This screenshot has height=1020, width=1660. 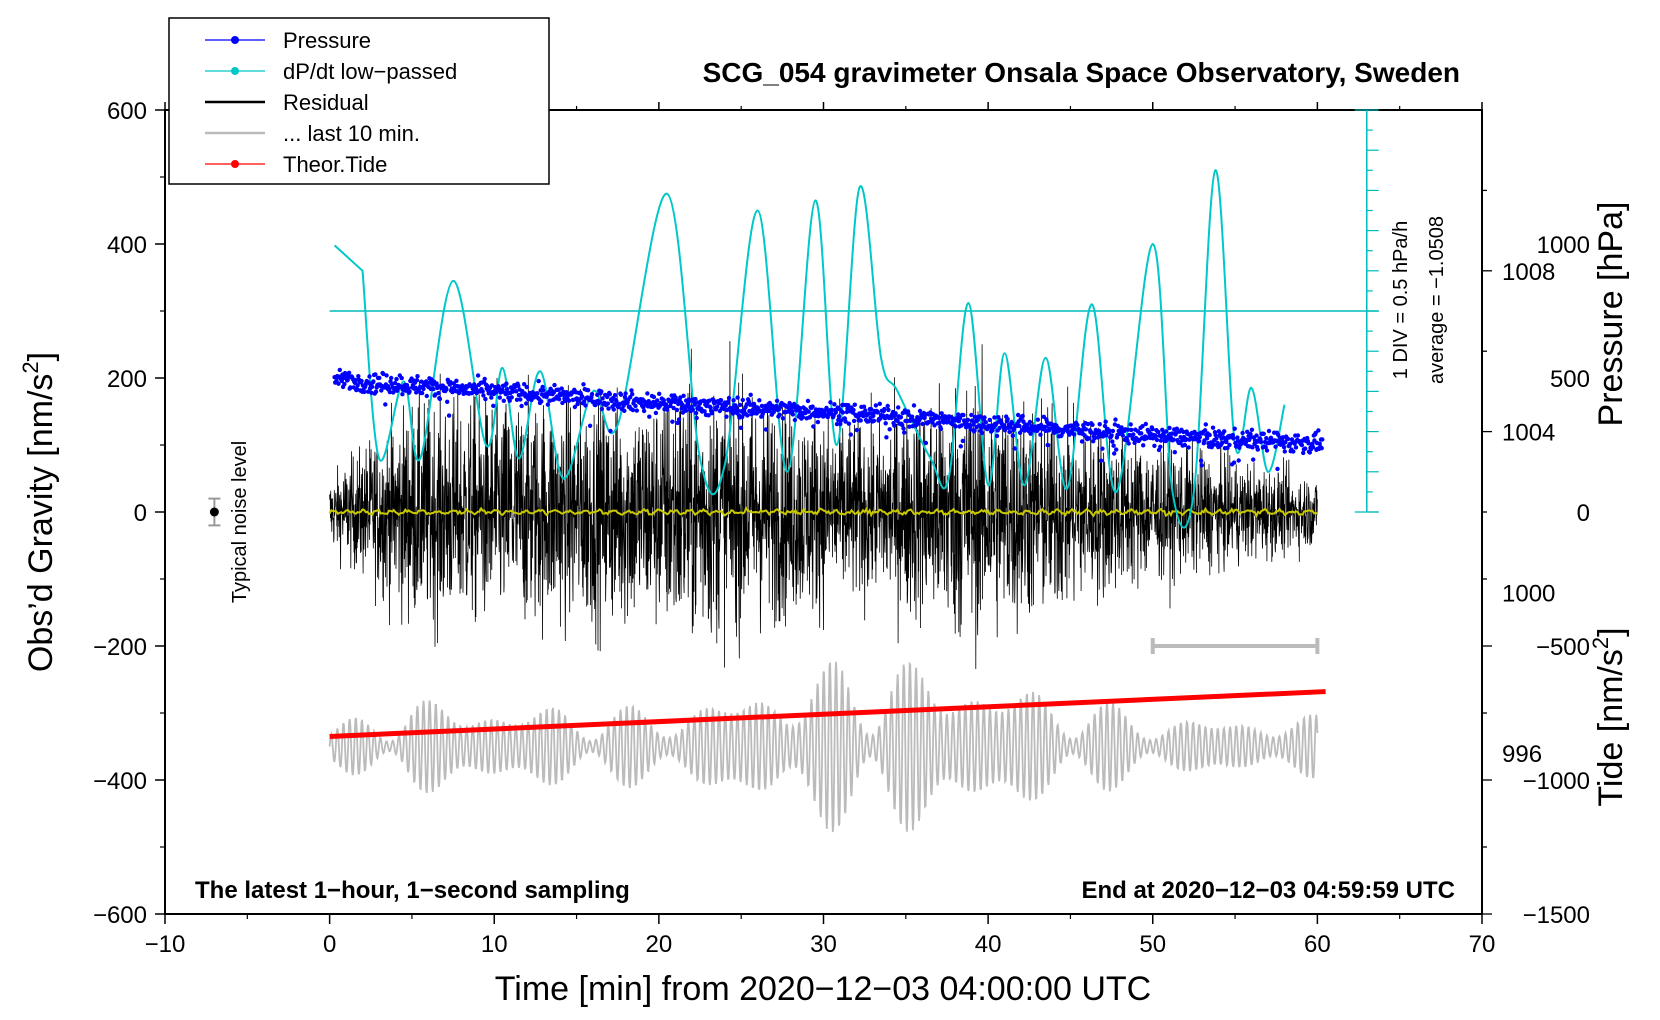 I want to click on tide-tick-label: 0, so click(x=1583, y=513).